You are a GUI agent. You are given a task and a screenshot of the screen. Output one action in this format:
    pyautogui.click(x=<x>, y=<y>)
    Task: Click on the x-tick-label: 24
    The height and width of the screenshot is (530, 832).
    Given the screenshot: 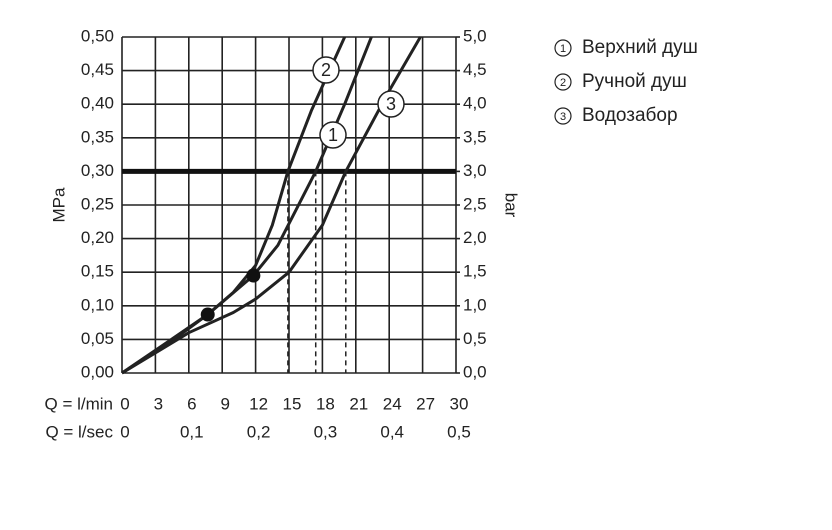 What is the action you would take?
    pyautogui.click(x=392, y=403)
    